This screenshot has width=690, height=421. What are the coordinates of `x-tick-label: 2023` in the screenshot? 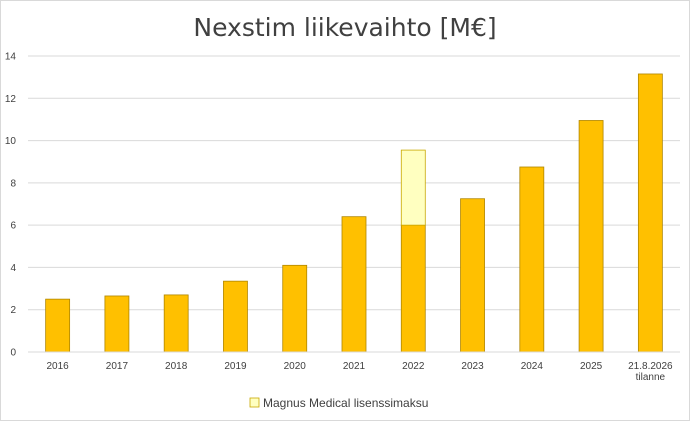 It's located at (472, 366).